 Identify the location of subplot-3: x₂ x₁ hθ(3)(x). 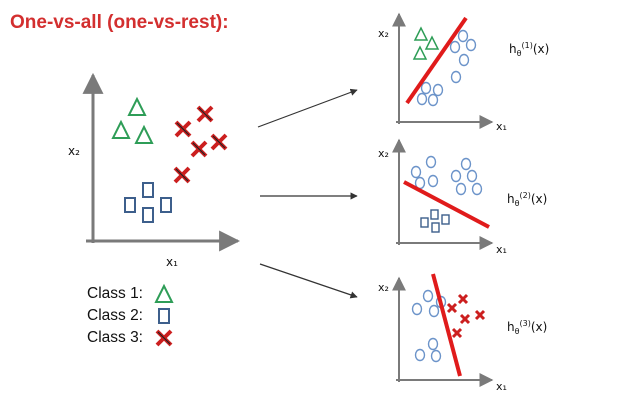
(462, 333).